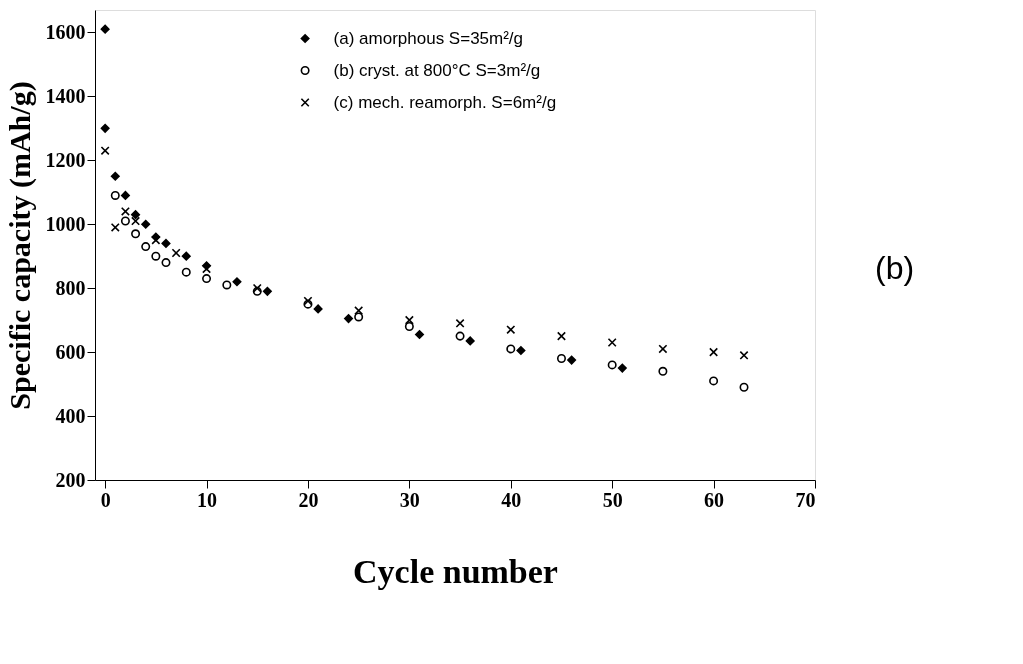 The width and height of the screenshot is (1023, 664). Describe the element at coordinates (612, 499) in the screenshot. I see `x-tick-label: 50` at that location.